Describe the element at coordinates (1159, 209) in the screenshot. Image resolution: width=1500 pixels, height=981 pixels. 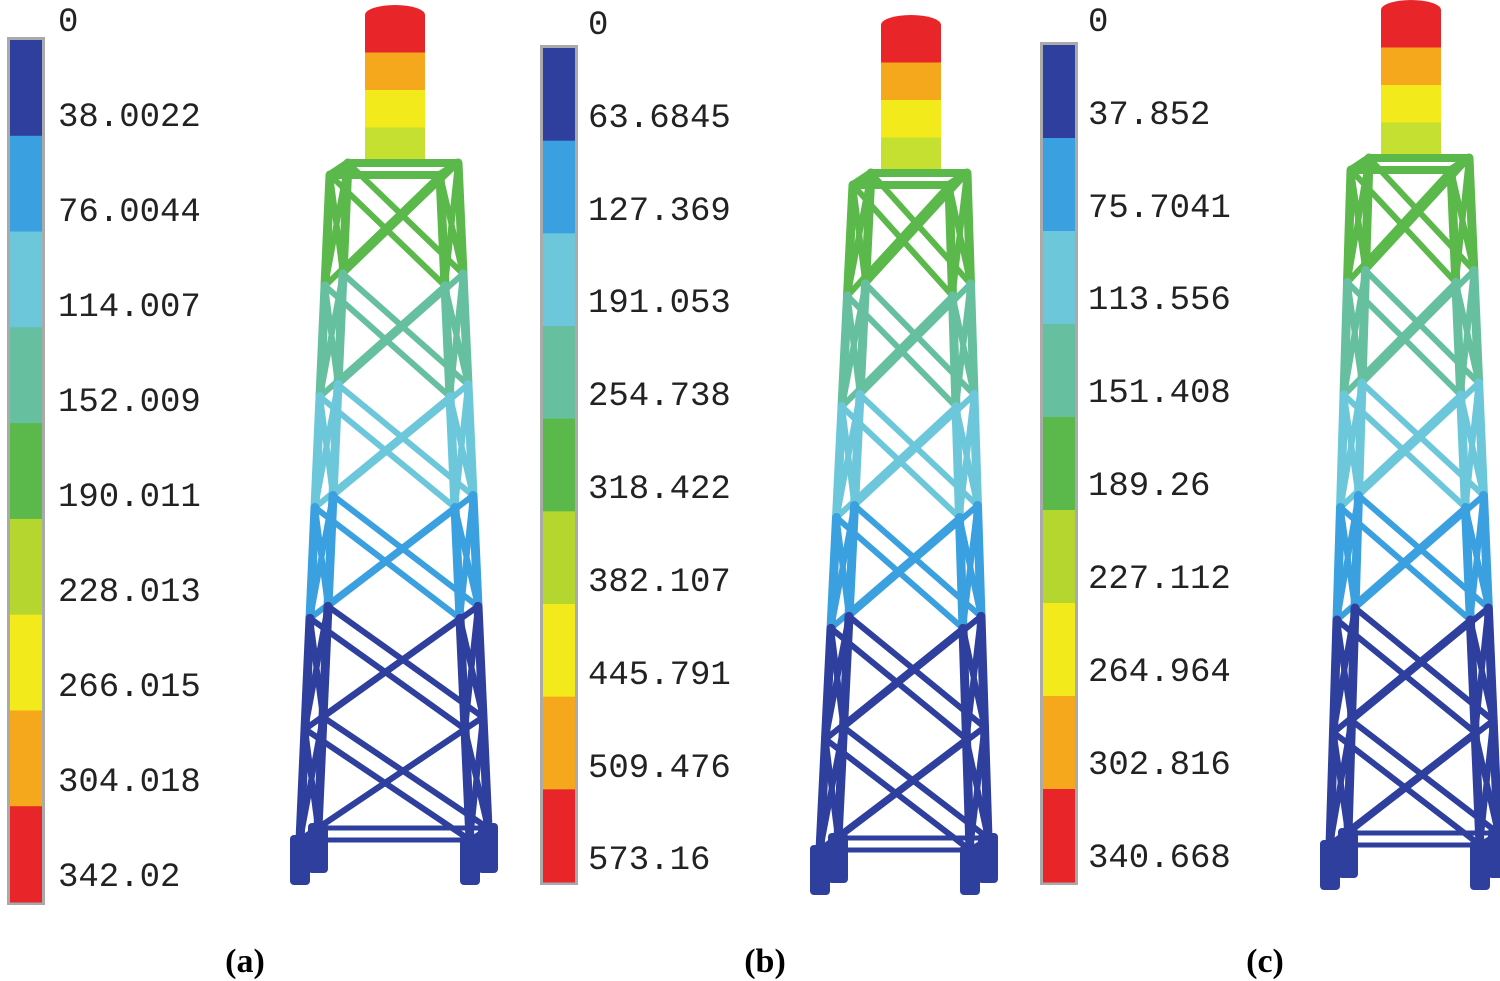
I see `legend-label: 75.7041` at that location.